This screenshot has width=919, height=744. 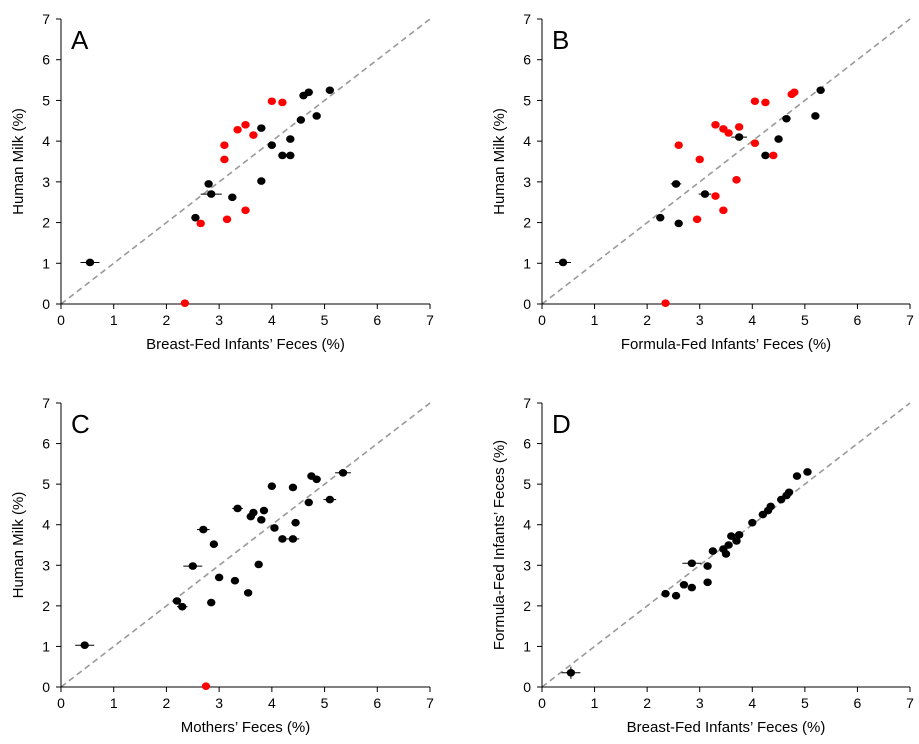 What do you see at coordinates (595, 320) in the screenshot?
I see `panel-b-x-tick-label: 1` at bounding box center [595, 320].